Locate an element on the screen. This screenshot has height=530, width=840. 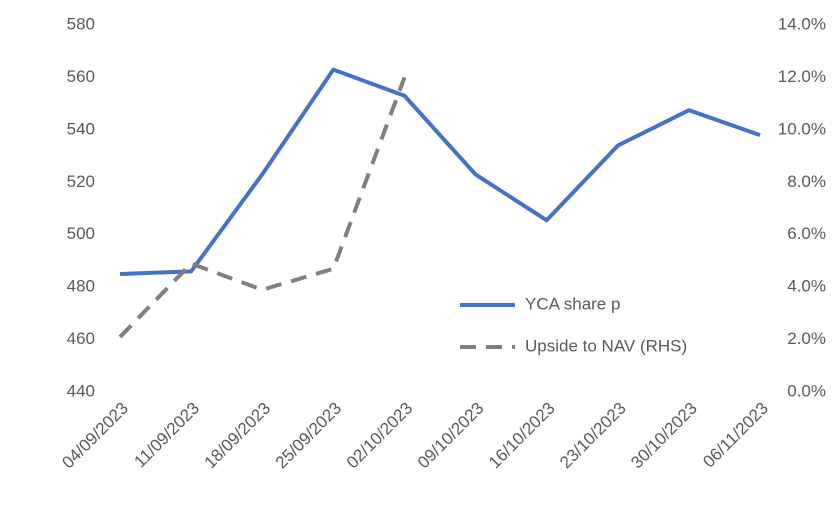
x-tick-label: 23/10/2023 is located at coordinates (593, 436).